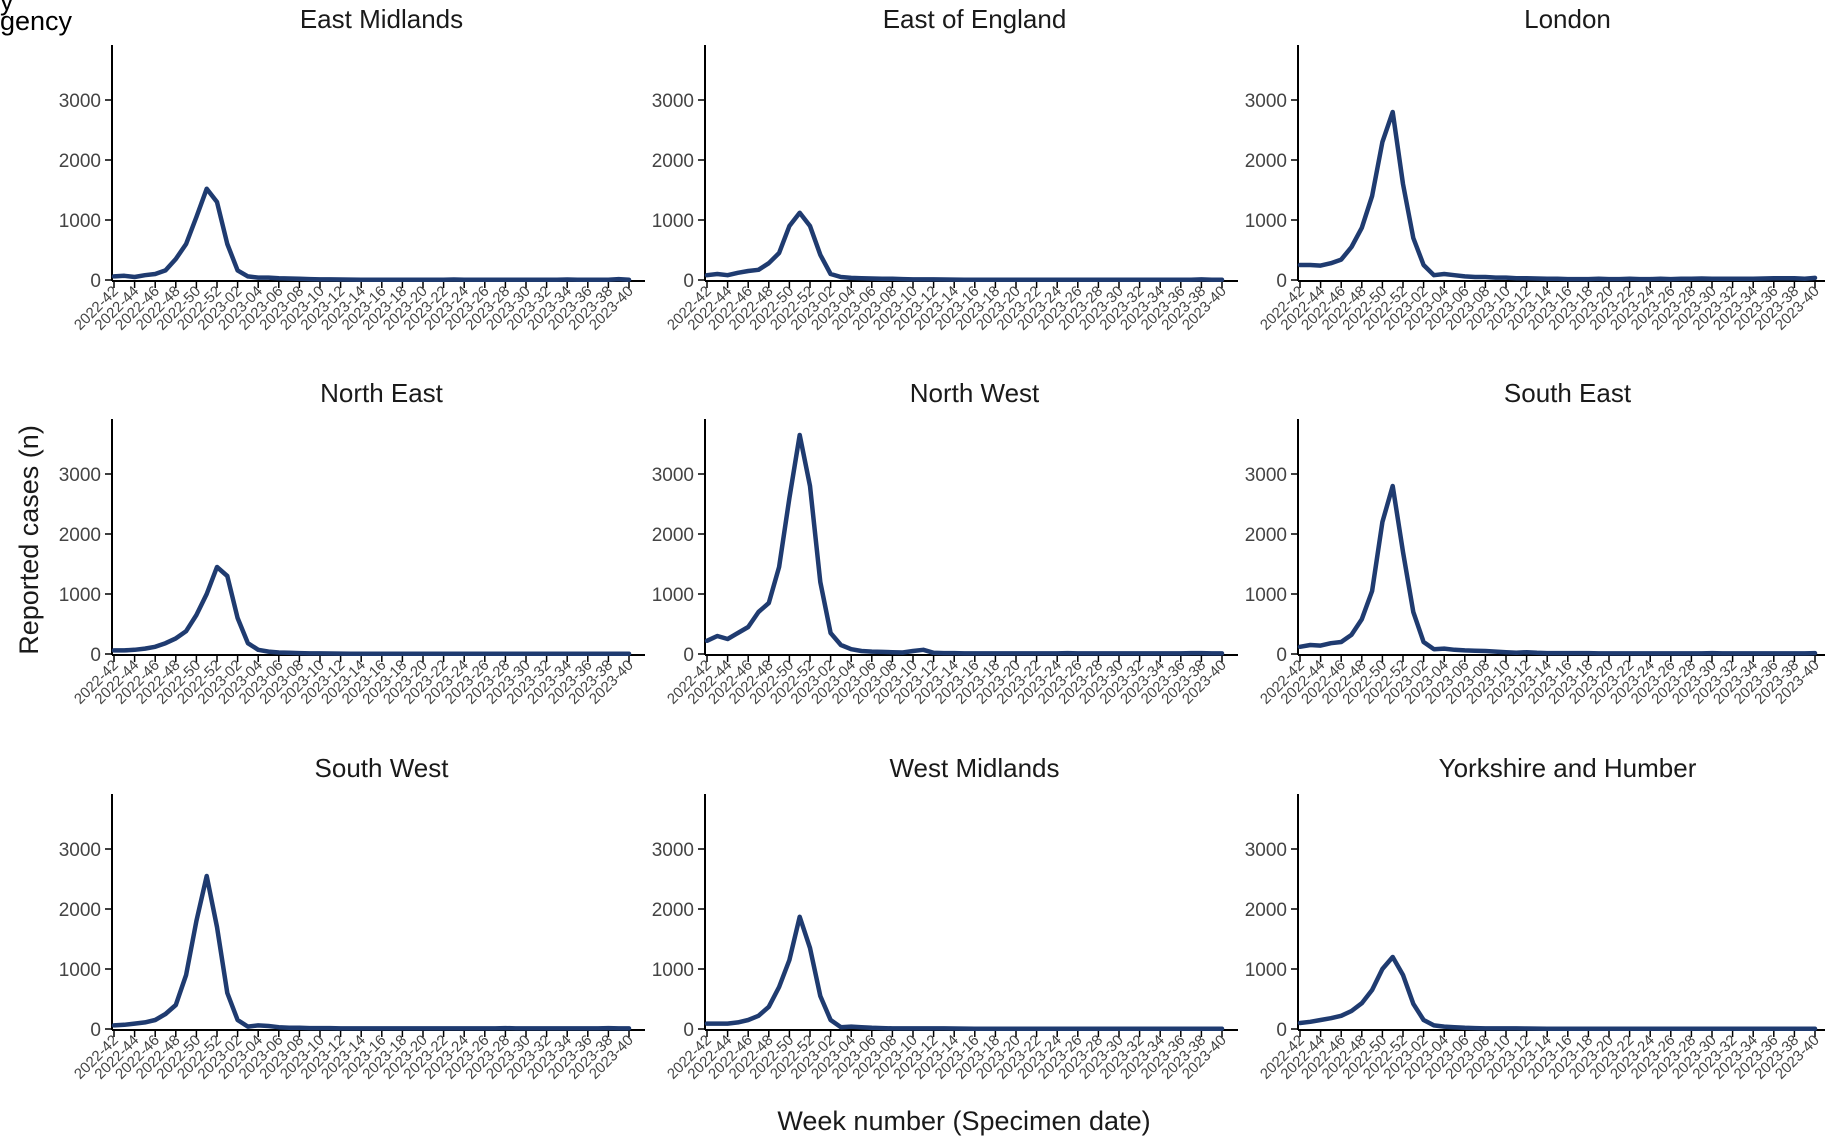 Image resolution: width=1825 pixels, height=1138 pixels. I want to click on series-line-east-midlands, so click(371, 234).